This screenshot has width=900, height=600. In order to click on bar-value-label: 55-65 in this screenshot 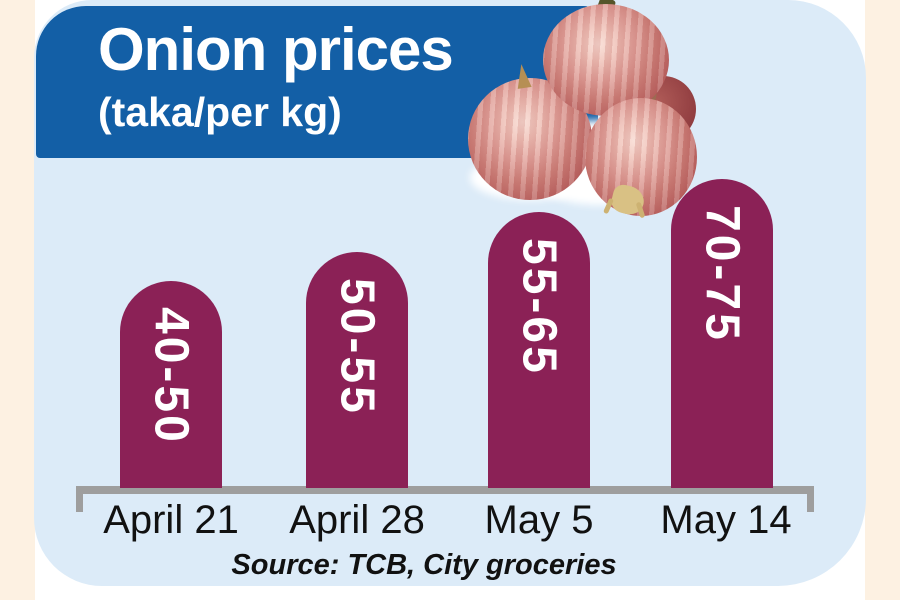, I will do `click(539, 307)`.